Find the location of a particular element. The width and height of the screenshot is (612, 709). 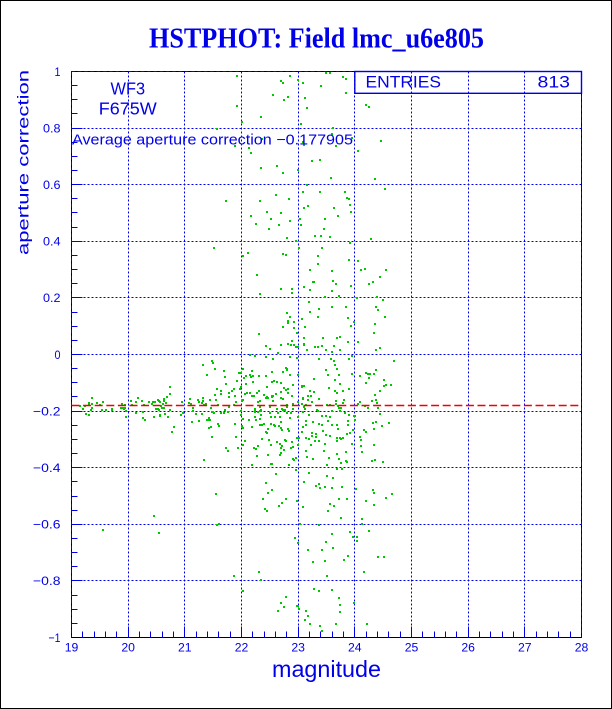

svg-text: 1 is located at coordinates (58, 72).